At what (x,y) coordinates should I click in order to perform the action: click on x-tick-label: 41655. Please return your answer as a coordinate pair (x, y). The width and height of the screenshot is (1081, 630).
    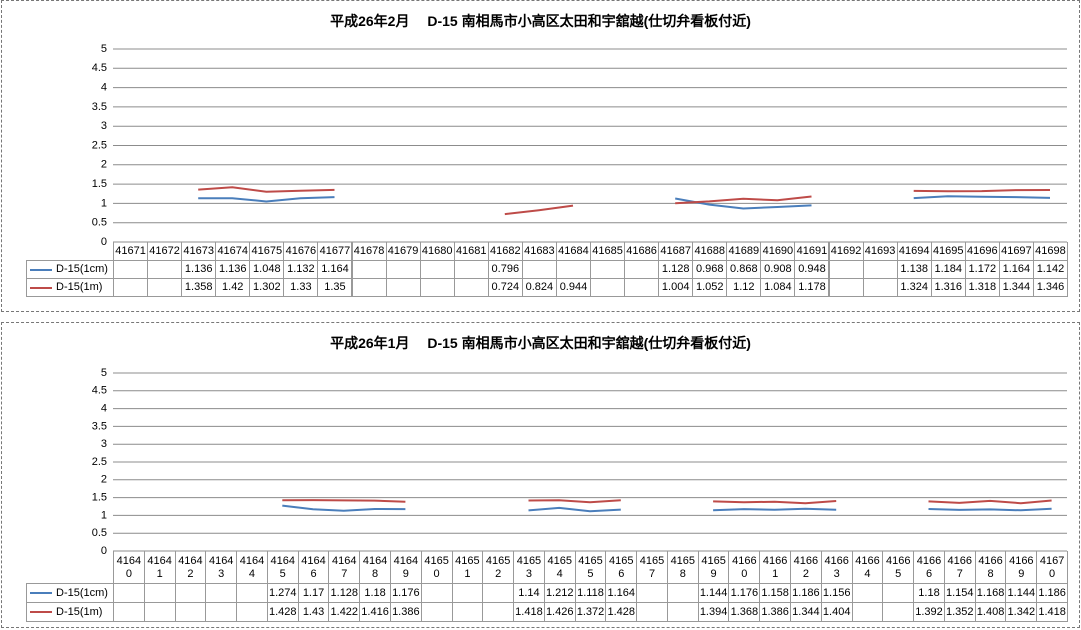
    Looking at the image, I should click on (590, 567).